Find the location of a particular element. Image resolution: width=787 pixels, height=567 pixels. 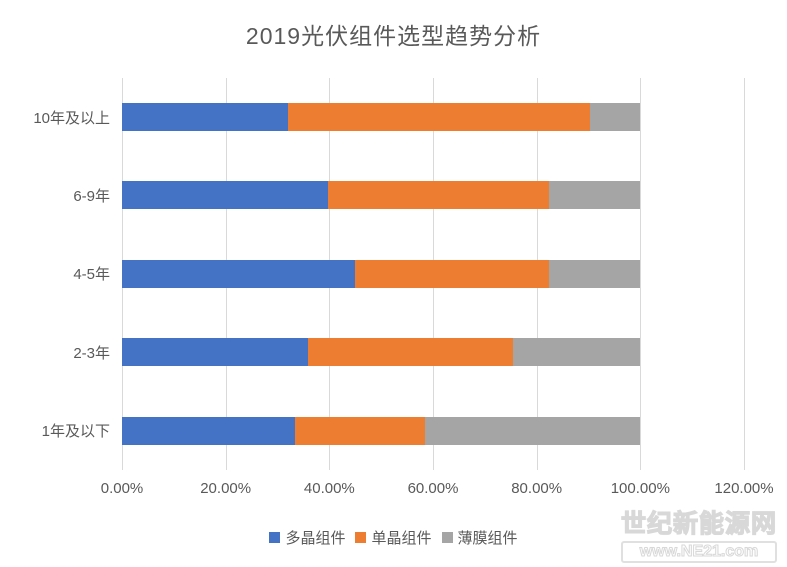

legend-item-series-0: 多晶组件 is located at coordinates (307, 537).